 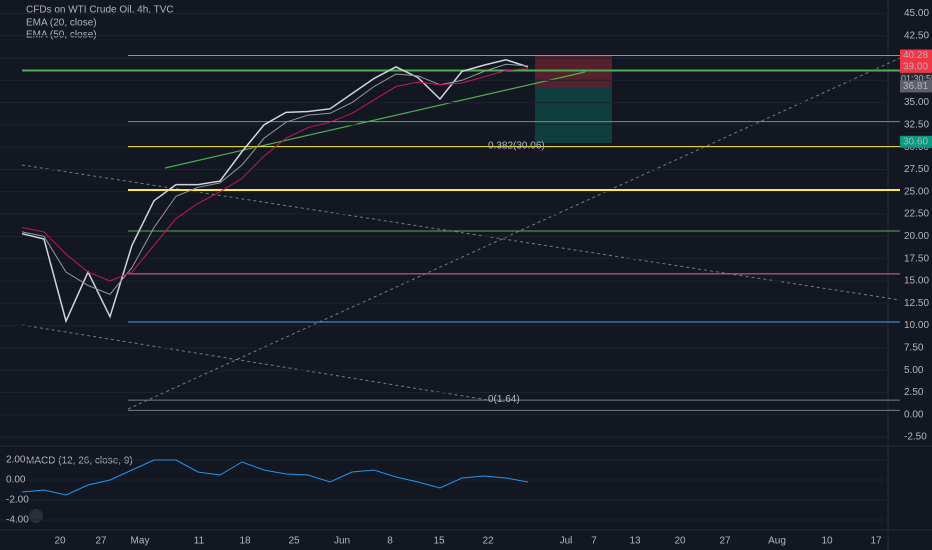 I want to click on y-tick-label: 7.50, so click(x=914, y=348).